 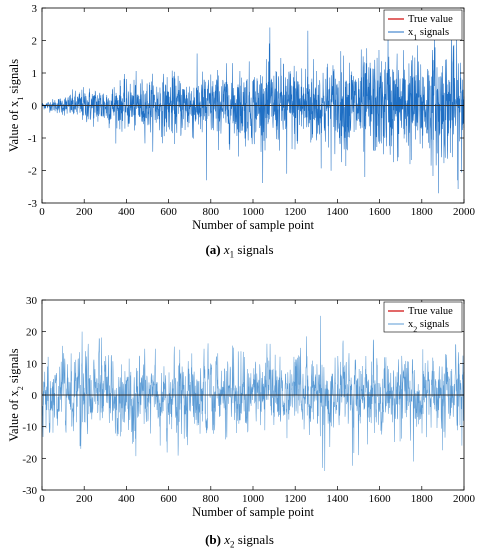 What do you see at coordinates (35, 396) in the screenshot?
I see `chart1-ytick-label: 0` at bounding box center [35, 396].